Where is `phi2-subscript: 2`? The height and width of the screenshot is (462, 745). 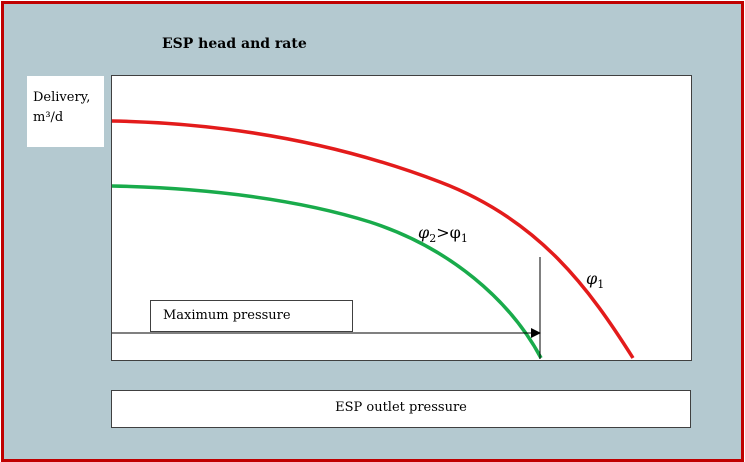 phi2-subscript: 2 is located at coordinates (432, 238).